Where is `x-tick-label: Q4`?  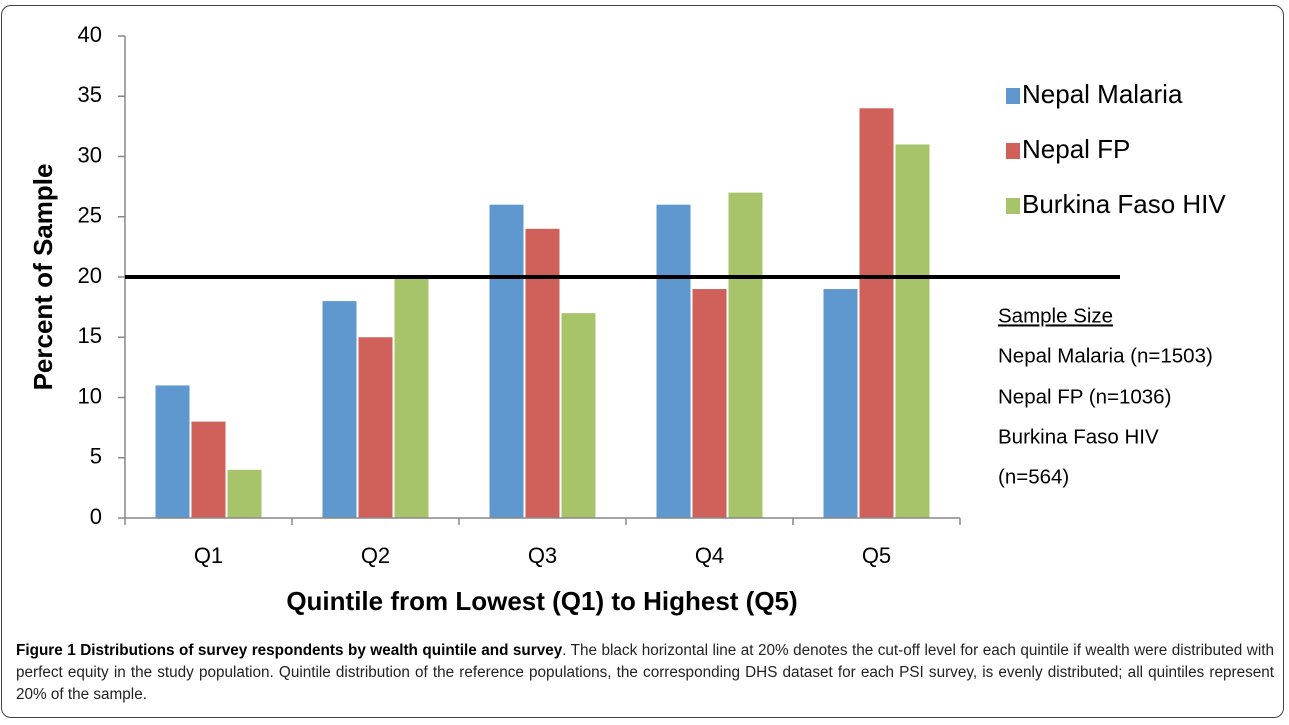
x-tick-label: Q4 is located at coordinates (709, 555).